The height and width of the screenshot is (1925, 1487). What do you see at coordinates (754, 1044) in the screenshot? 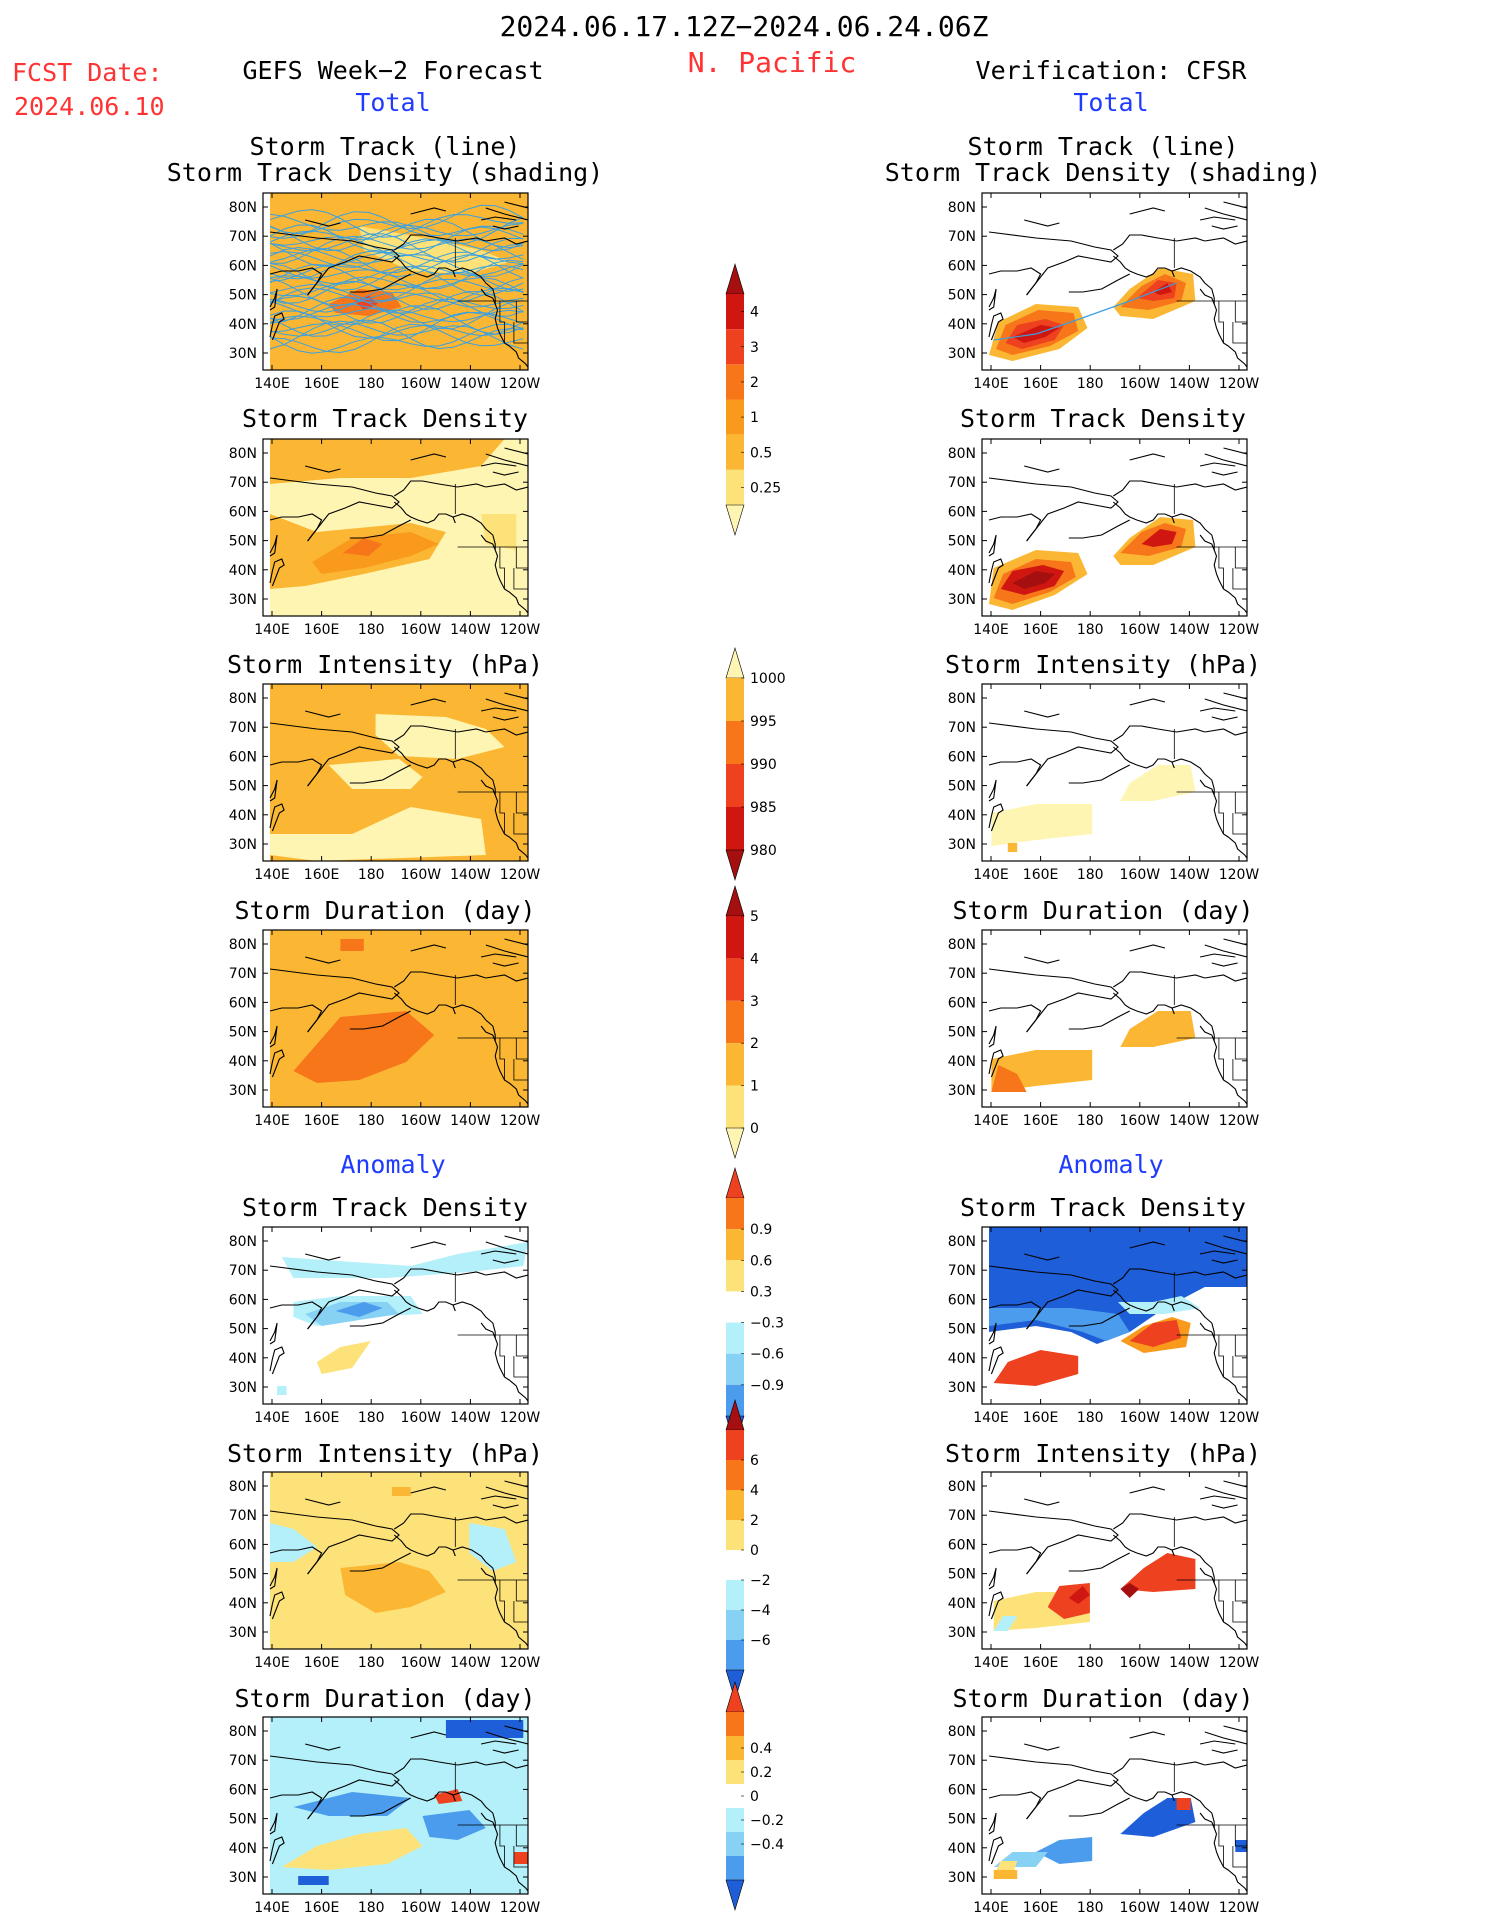
I see `colorbar-label: 2` at bounding box center [754, 1044].